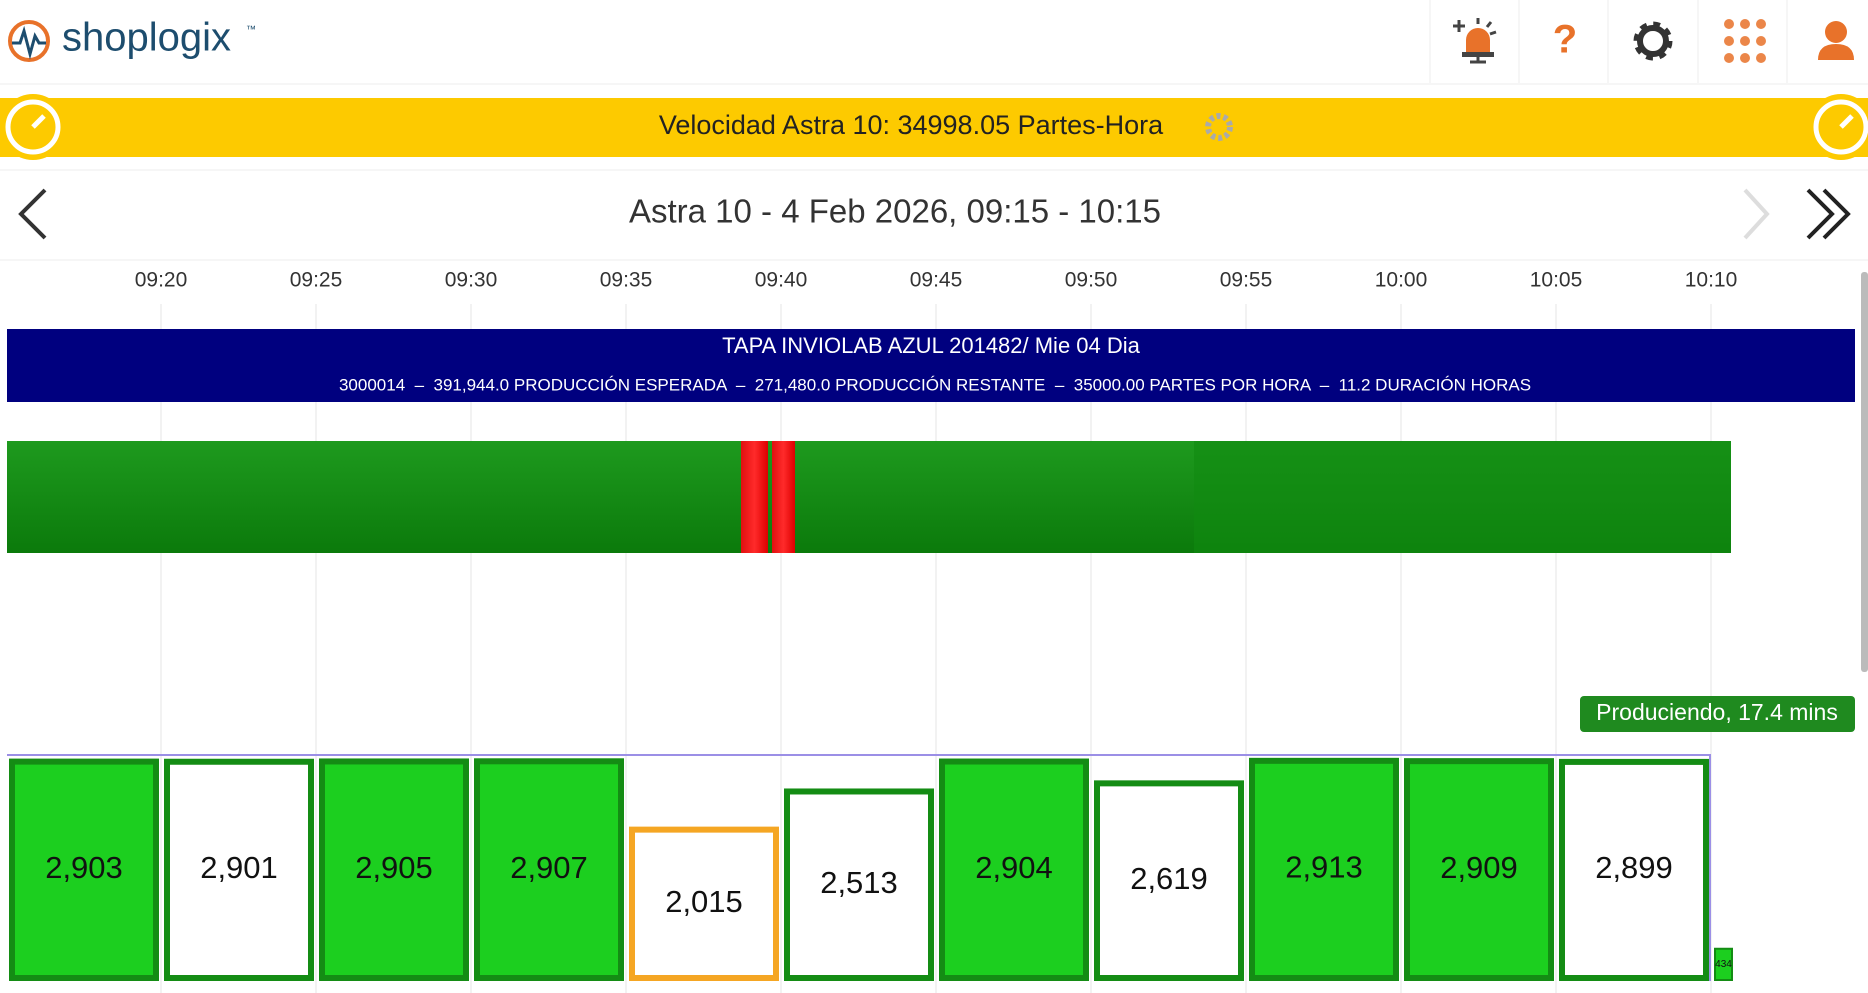  I want to click on prev-button, so click(32, 214).